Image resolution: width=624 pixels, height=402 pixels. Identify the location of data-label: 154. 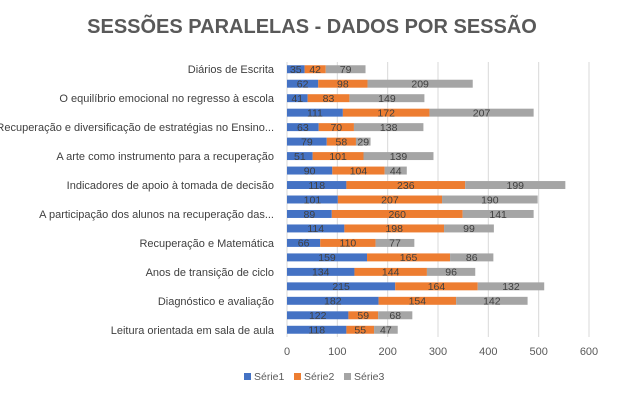
(418, 302).